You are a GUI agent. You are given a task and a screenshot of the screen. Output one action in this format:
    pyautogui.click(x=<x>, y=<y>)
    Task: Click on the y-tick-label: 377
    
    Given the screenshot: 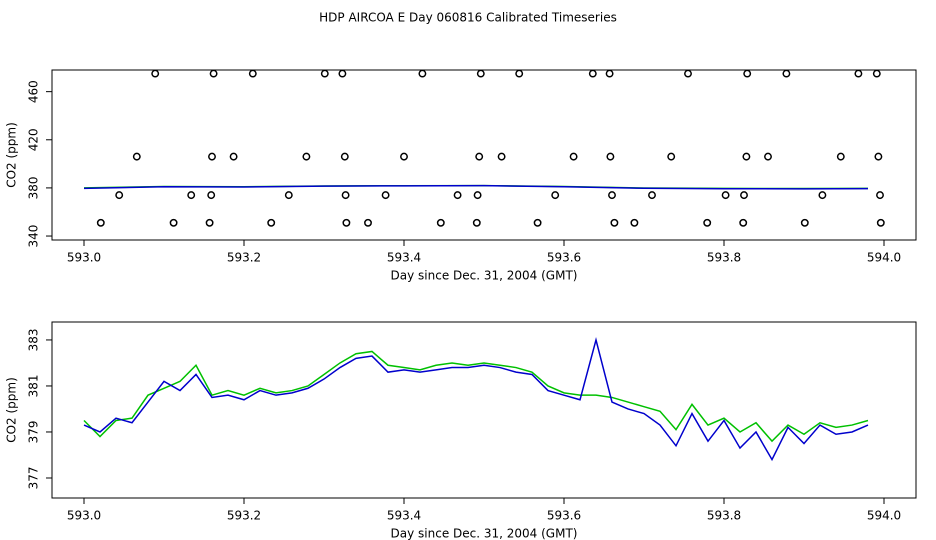 What is the action you would take?
    pyautogui.click(x=34, y=478)
    